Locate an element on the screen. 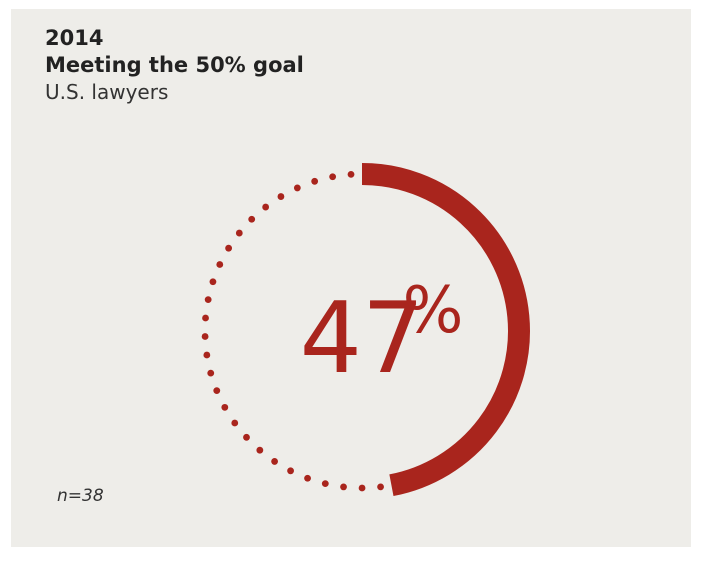 This screenshot has width=702, height=571. sample-size-label: n=38 is located at coordinates (80, 496).